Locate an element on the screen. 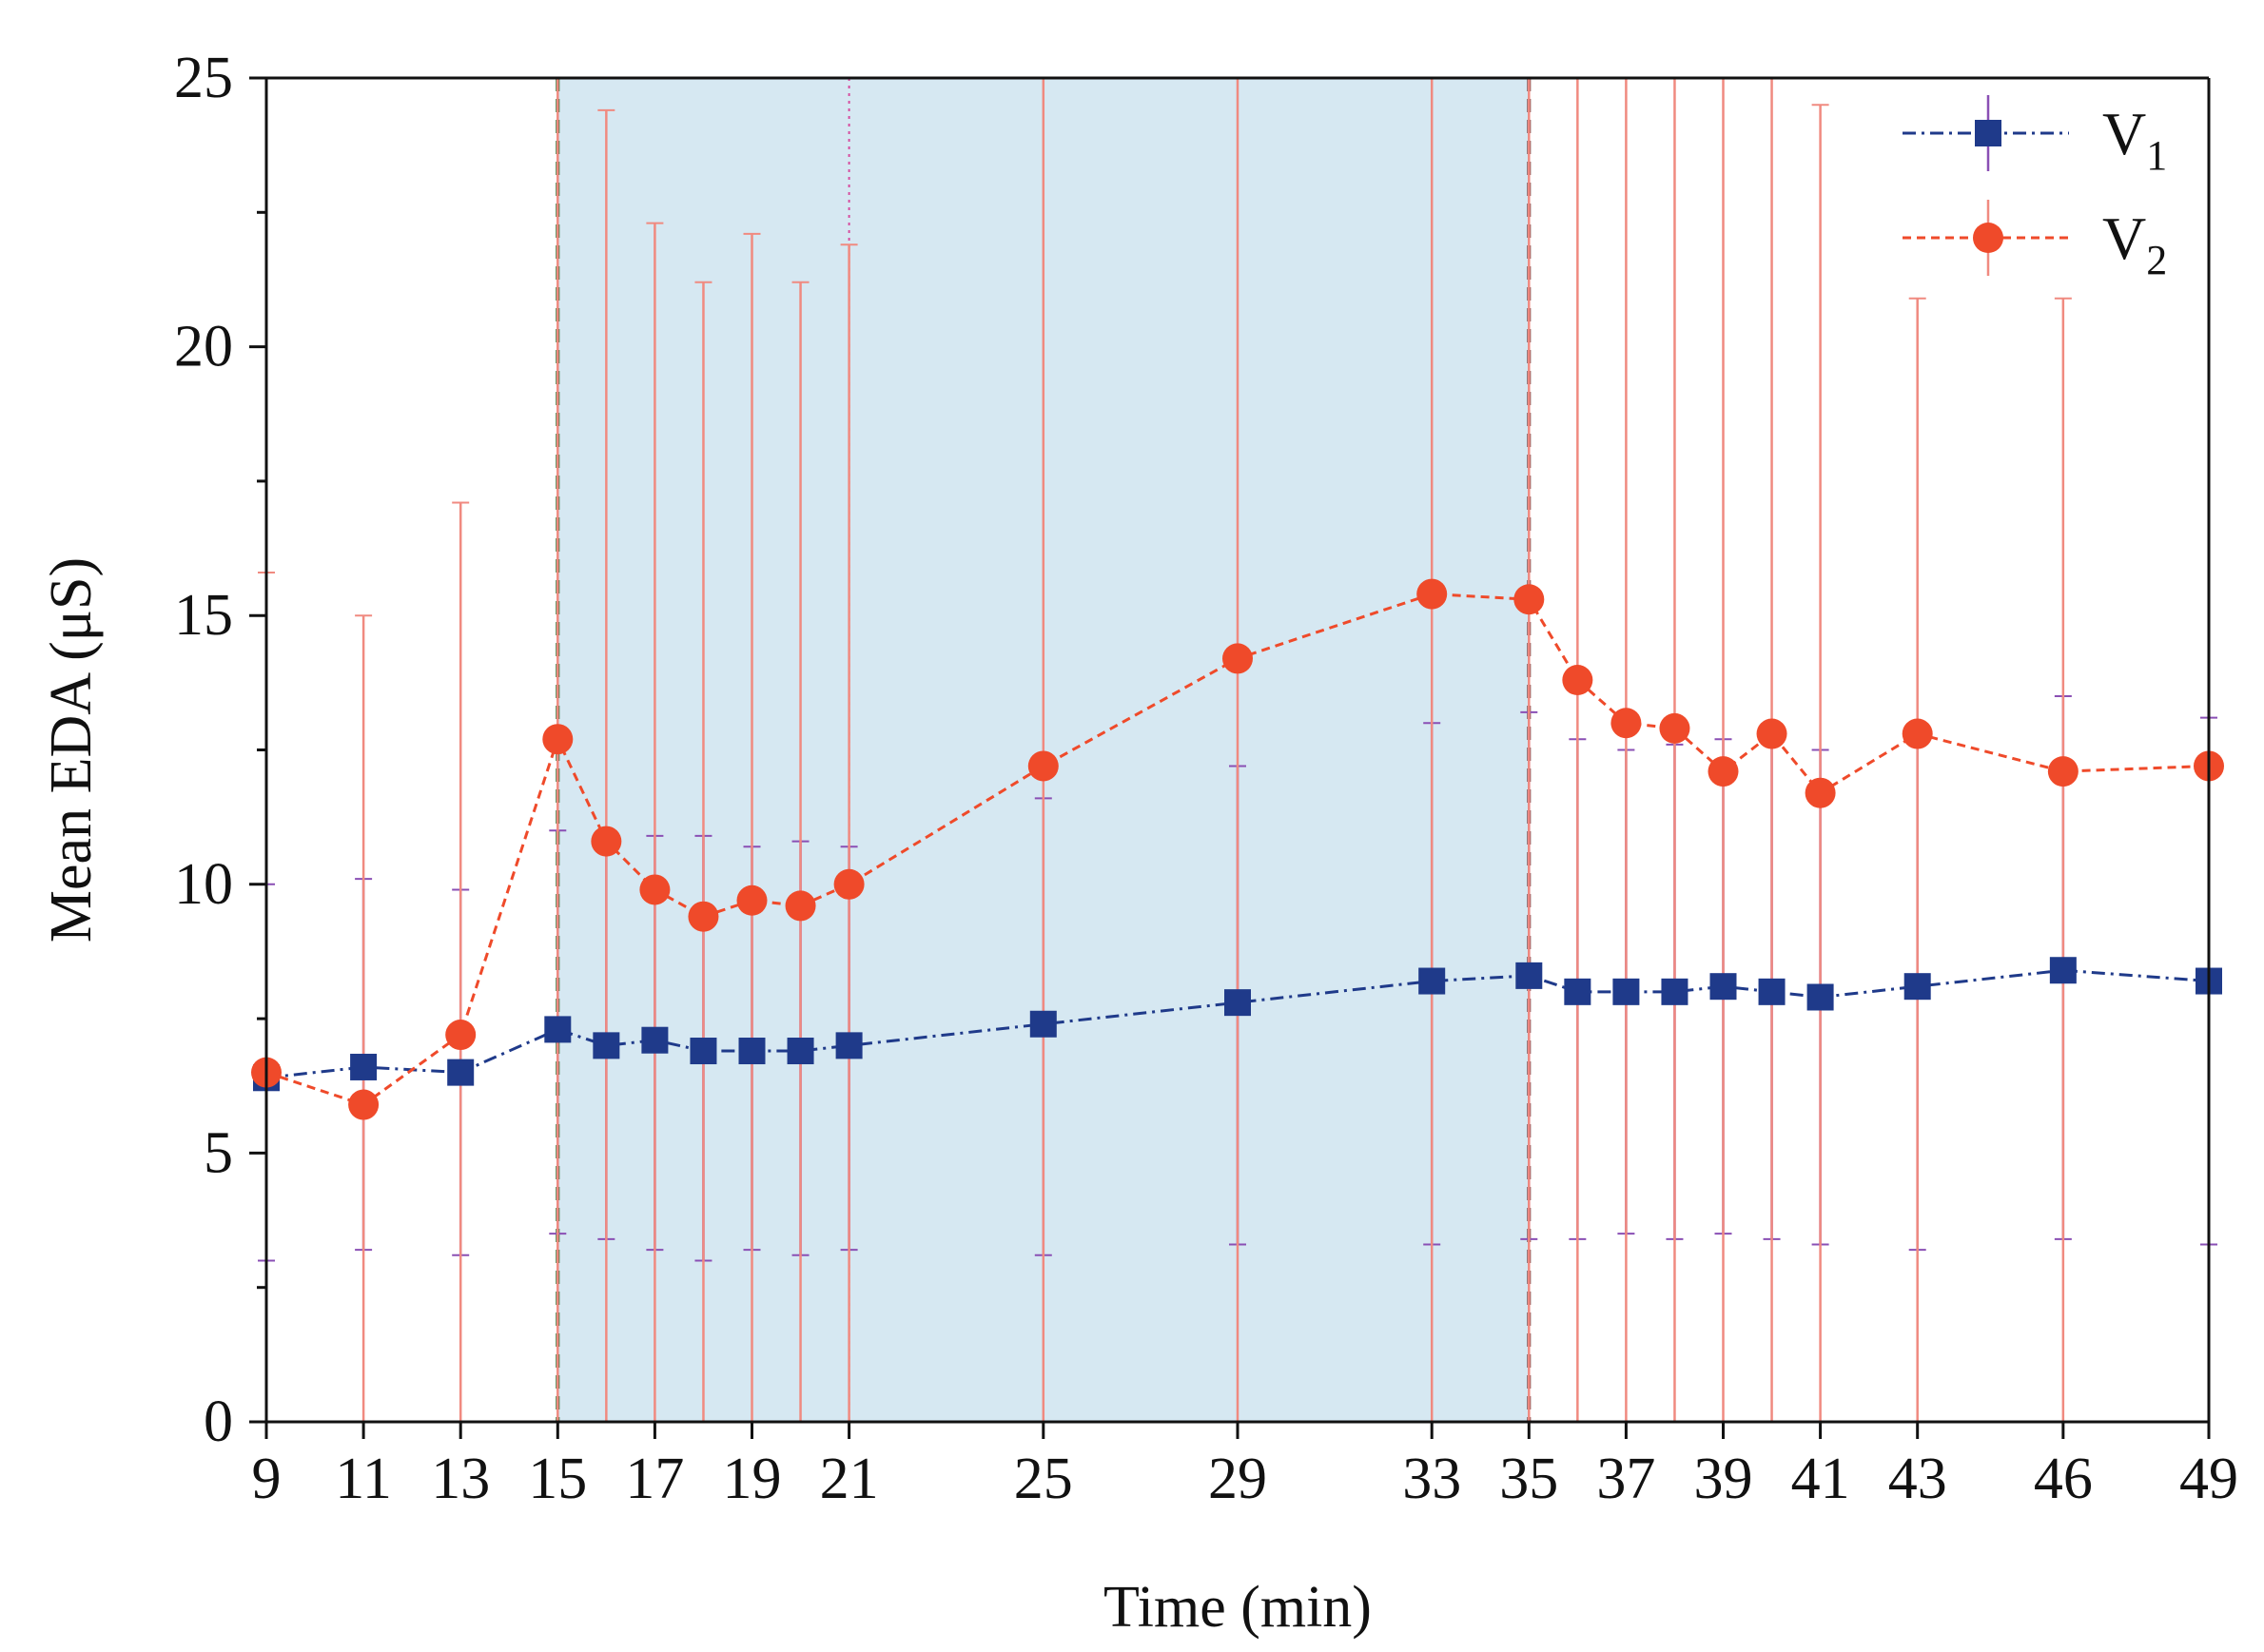  x-tick-label: 43 is located at coordinates (1917, 1479).